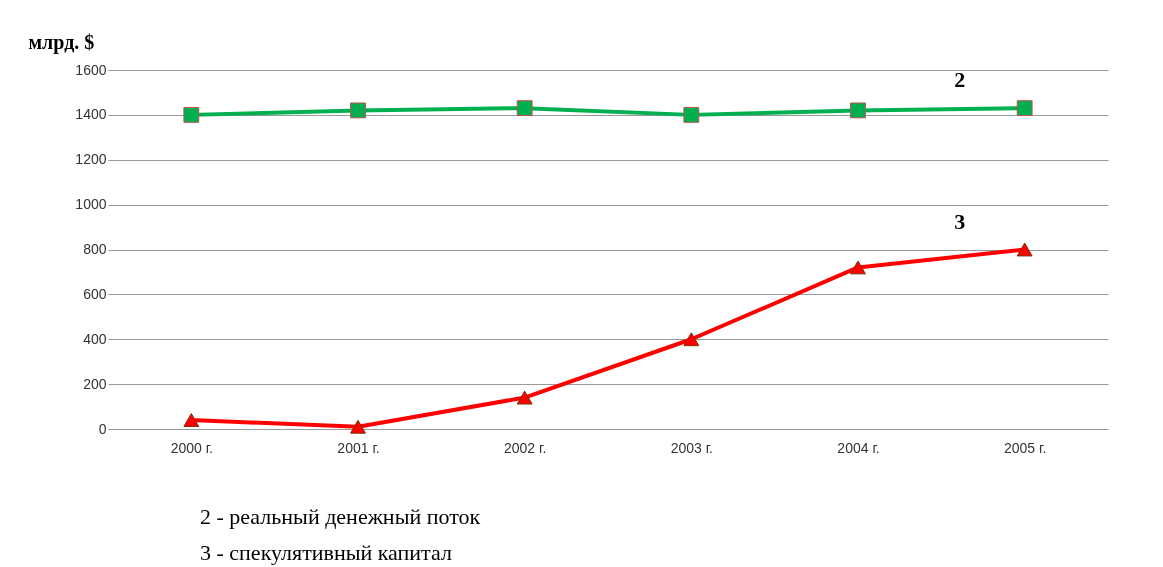 Image resolution: width=1163 pixels, height=567 pixels. Describe the element at coordinates (191, 447) in the screenshot. I see `x-tick-label: 2000 г.` at that location.